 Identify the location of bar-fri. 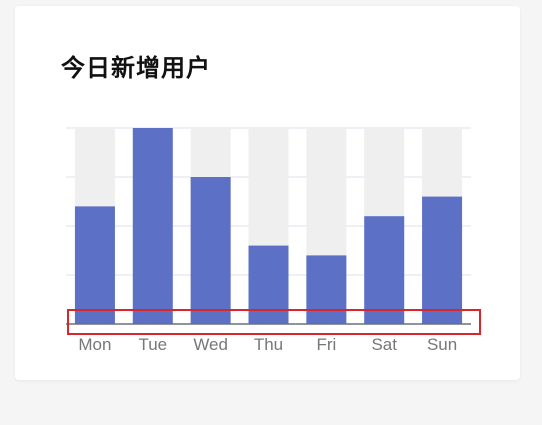
(326, 289).